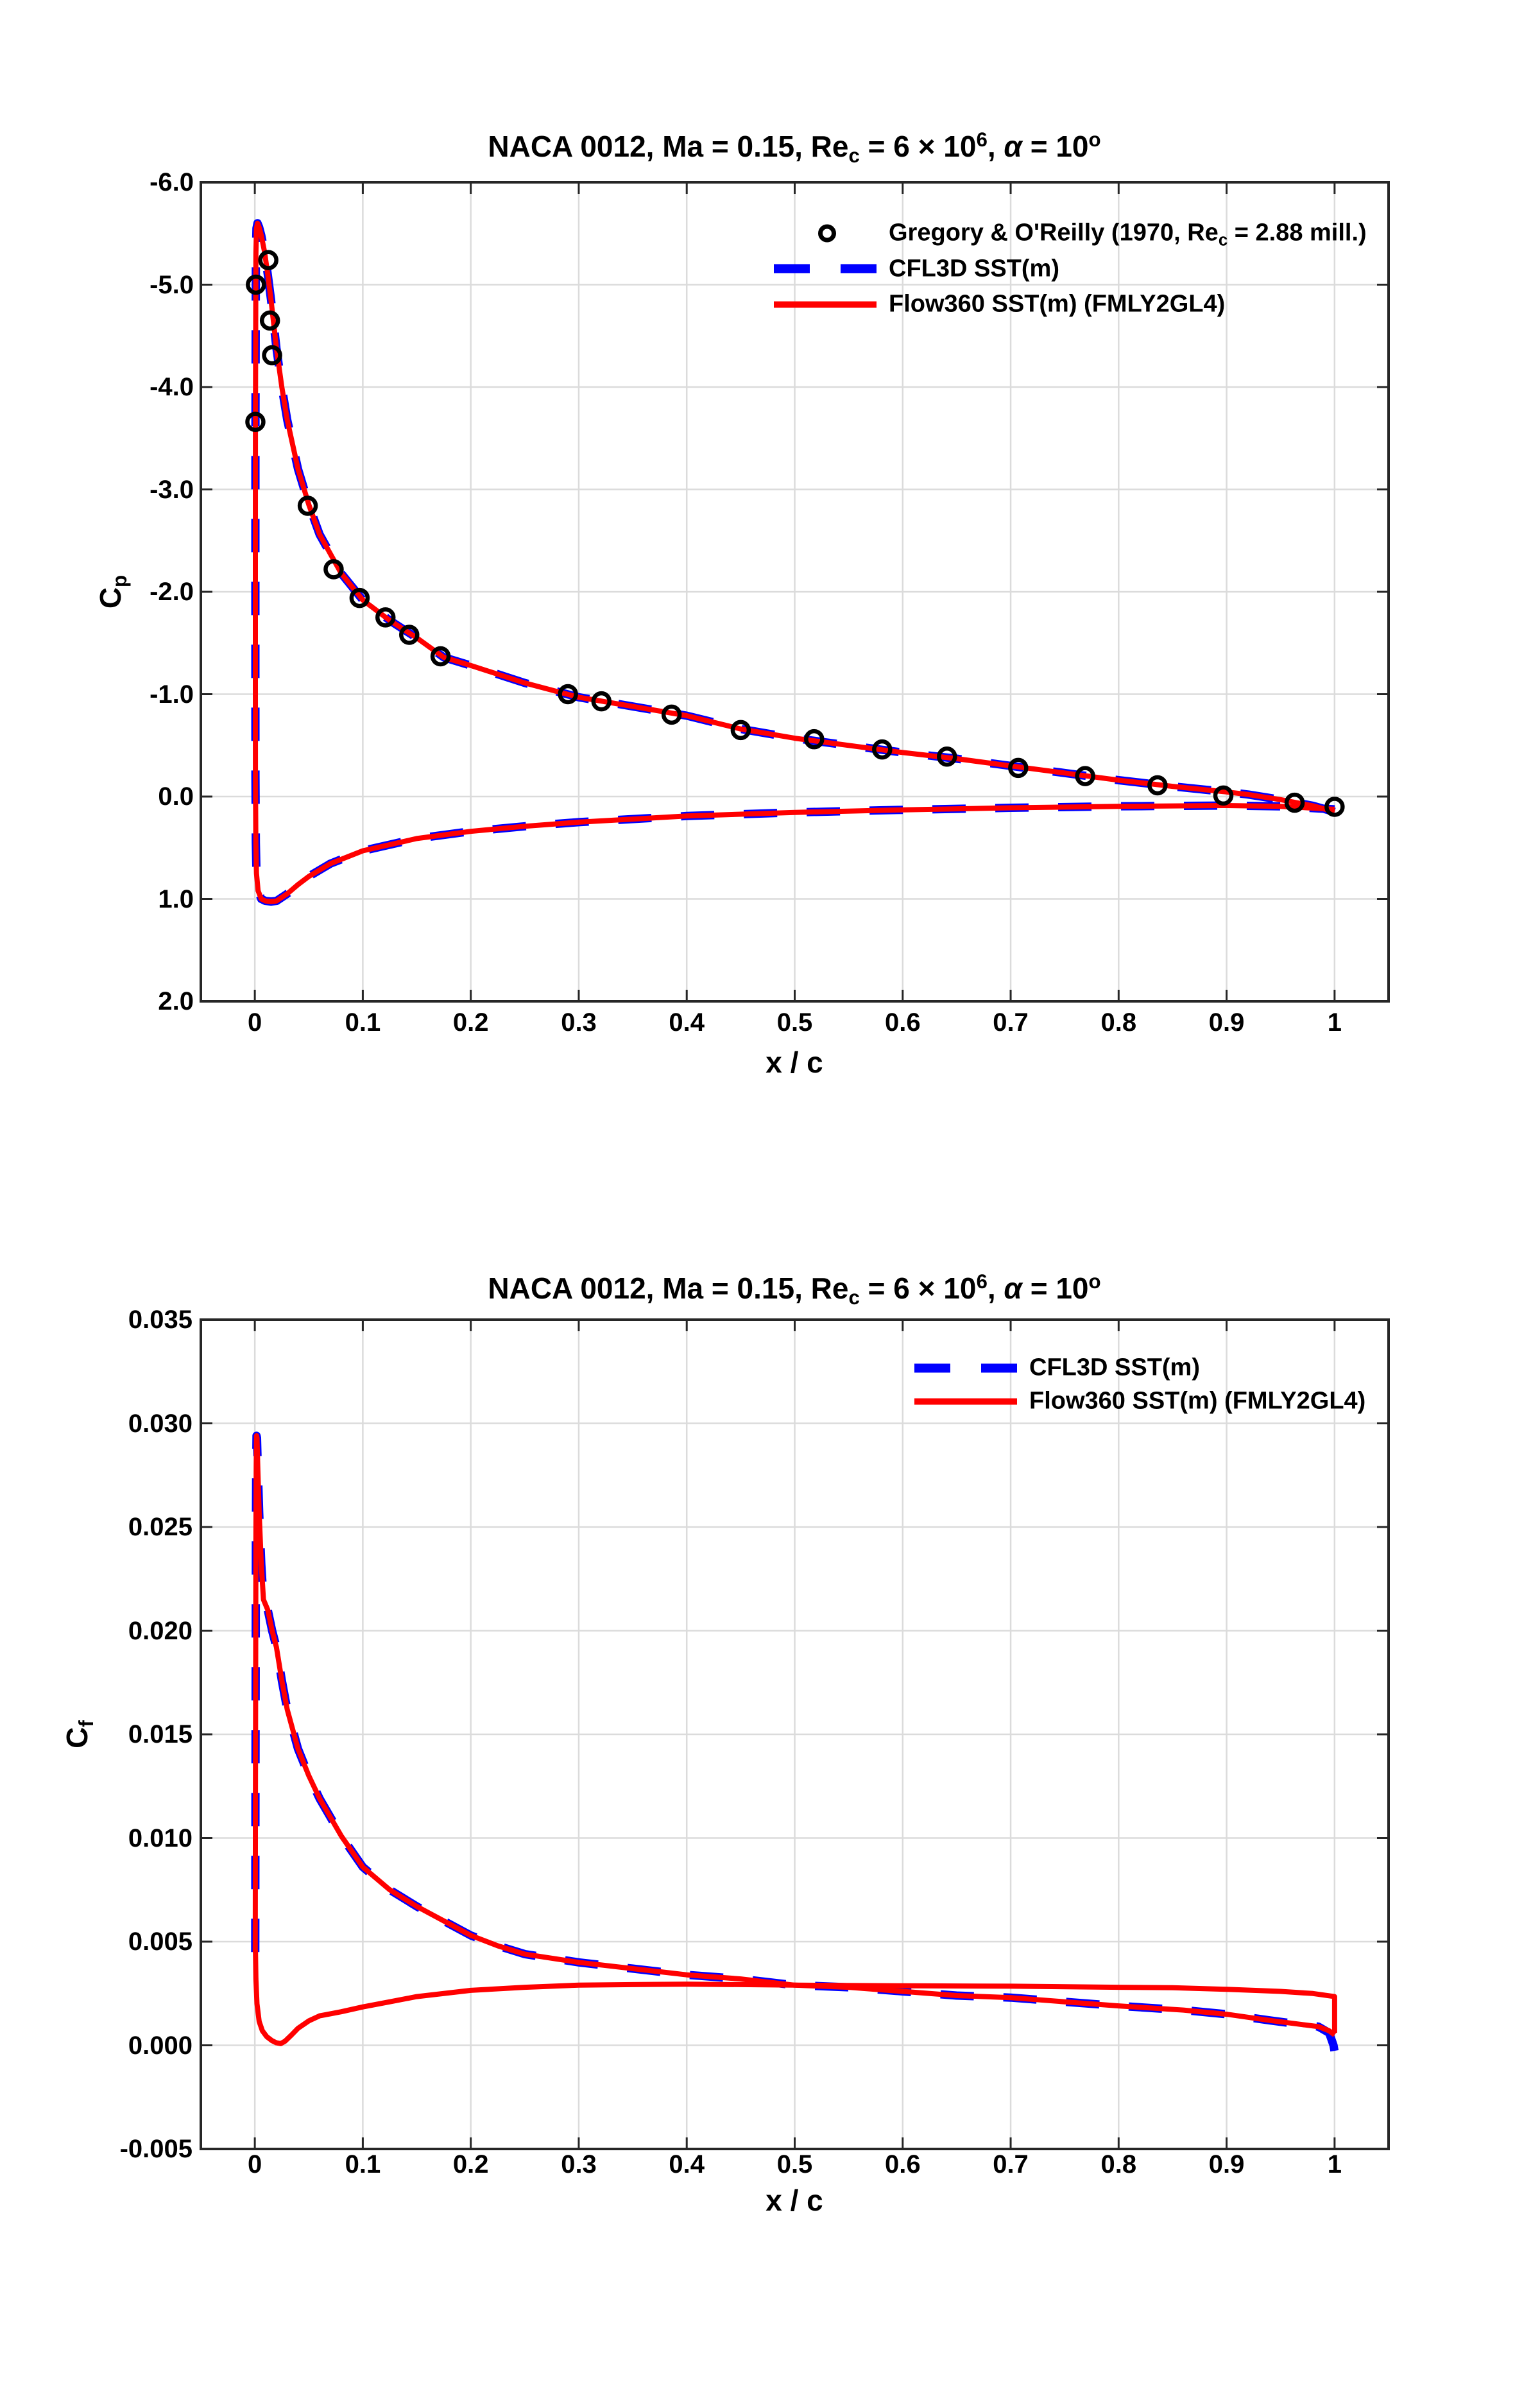 This screenshot has height=2407, width=1540. What do you see at coordinates (795, 2200) in the screenshot?
I see `cf-x-axis-label: x / c` at bounding box center [795, 2200].